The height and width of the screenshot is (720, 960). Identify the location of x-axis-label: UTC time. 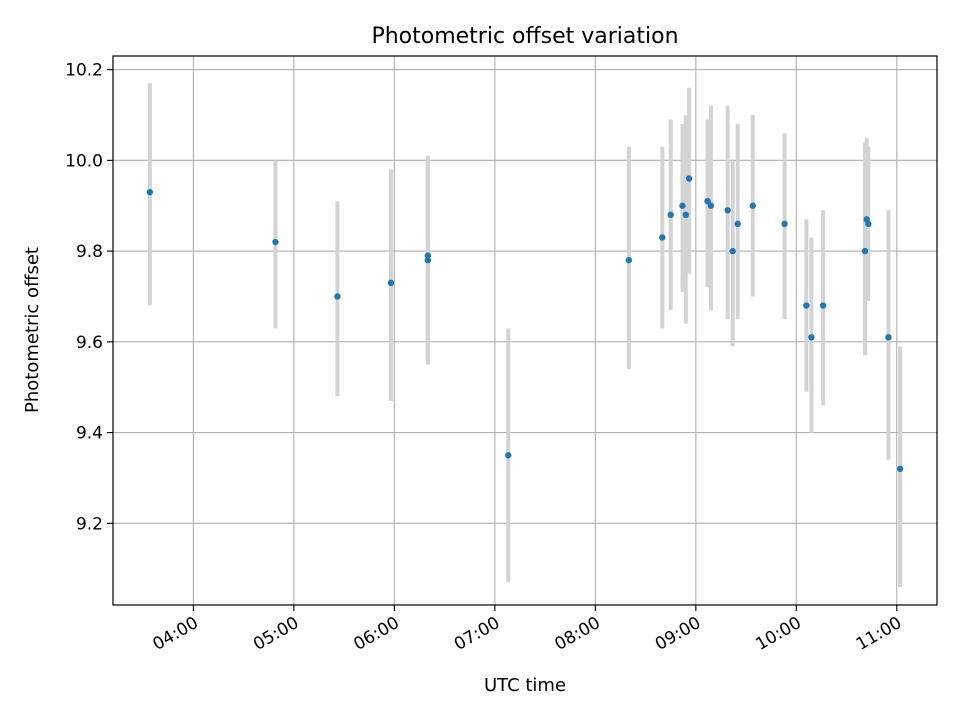
(525, 685).